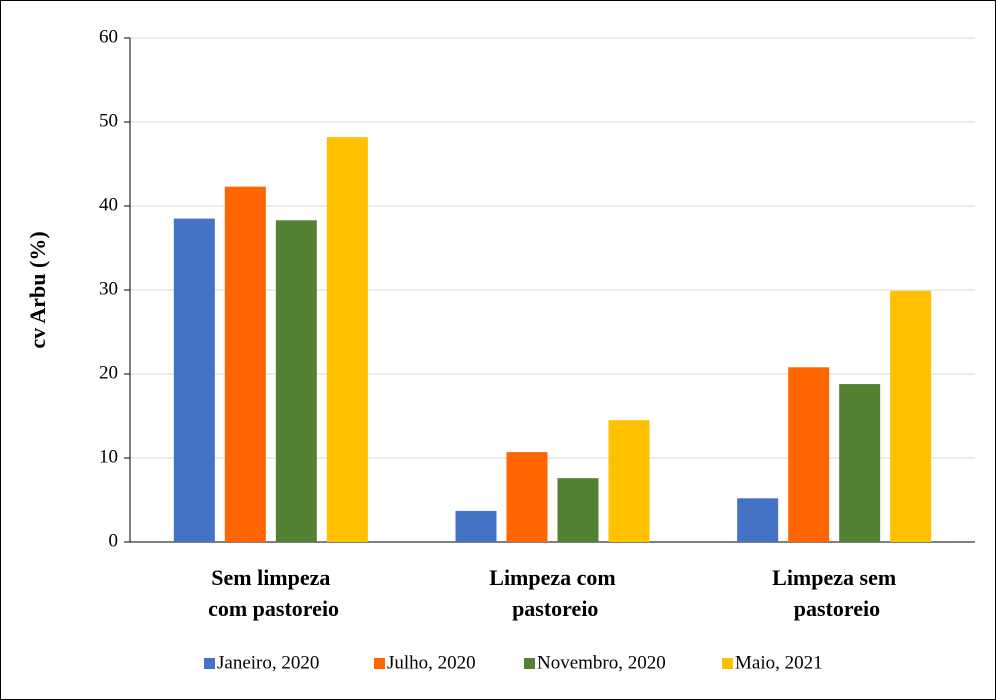 This screenshot has width=996, height=700. I want to click on legend-label: Maio, 2021, so click(779, 662).